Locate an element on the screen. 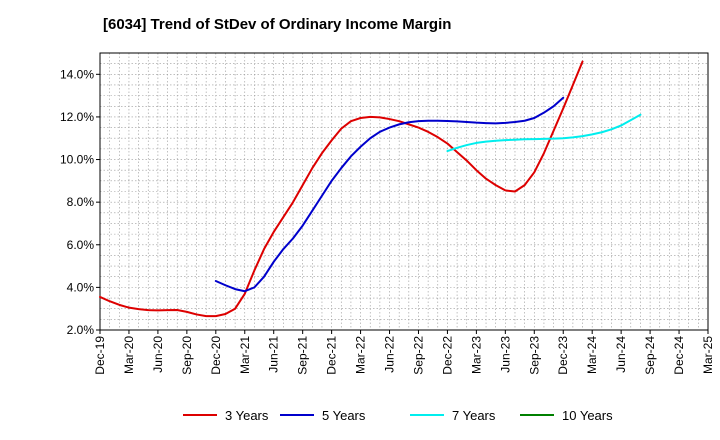  y-tick-label: 8.0% is located at coordinates (81, 202).